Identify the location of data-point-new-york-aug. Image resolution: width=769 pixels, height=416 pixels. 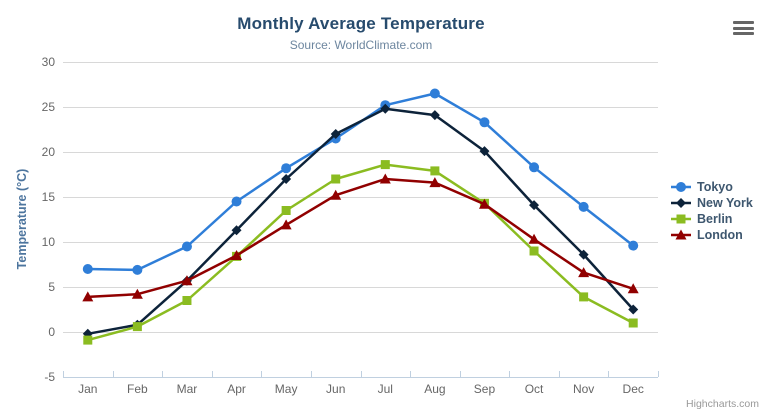
(434, 115).